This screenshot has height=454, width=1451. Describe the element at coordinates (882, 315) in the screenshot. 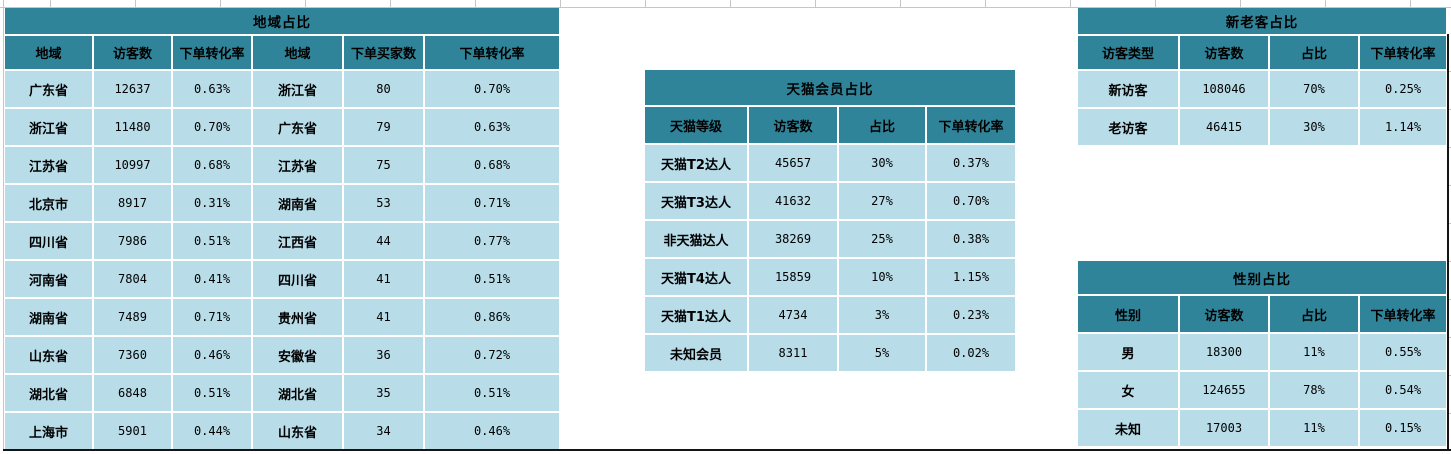

I see `data-cell: 3%` at that location.